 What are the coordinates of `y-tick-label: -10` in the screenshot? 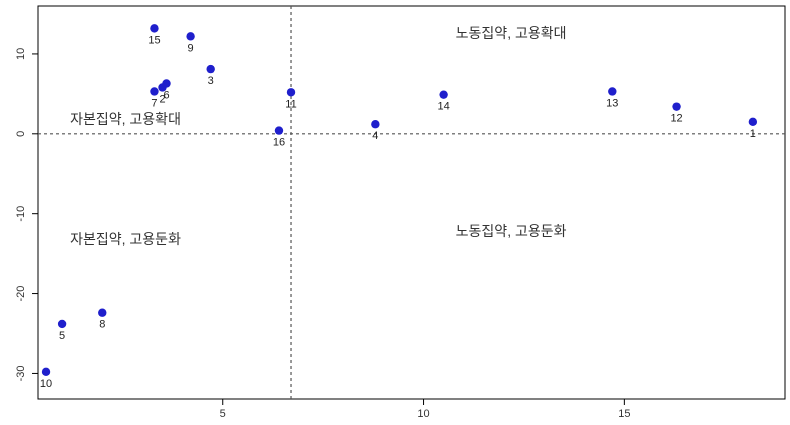 It's located at (21, 214).